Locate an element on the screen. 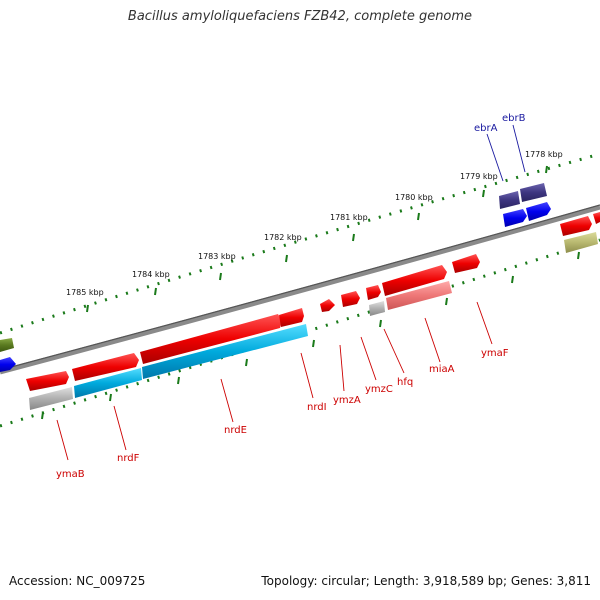  gene-ebrB-cds is located at coordinates (533, 192).